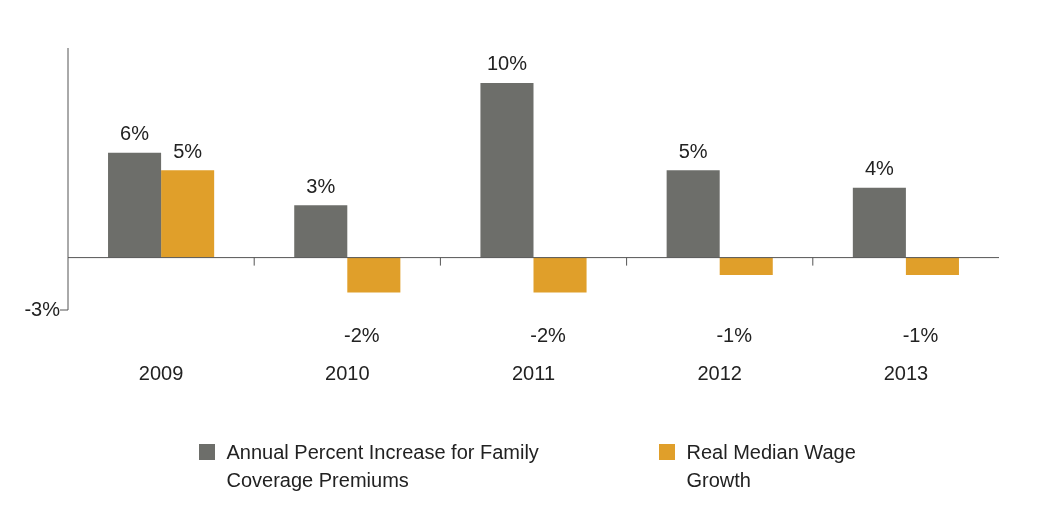 Image resolution: width=1037 pixels, height=506 pixels. What do you see at coordinates (533, 372) in the screenshot?
I see `x-tick-label: 2011` at bounding box center [533, 372].